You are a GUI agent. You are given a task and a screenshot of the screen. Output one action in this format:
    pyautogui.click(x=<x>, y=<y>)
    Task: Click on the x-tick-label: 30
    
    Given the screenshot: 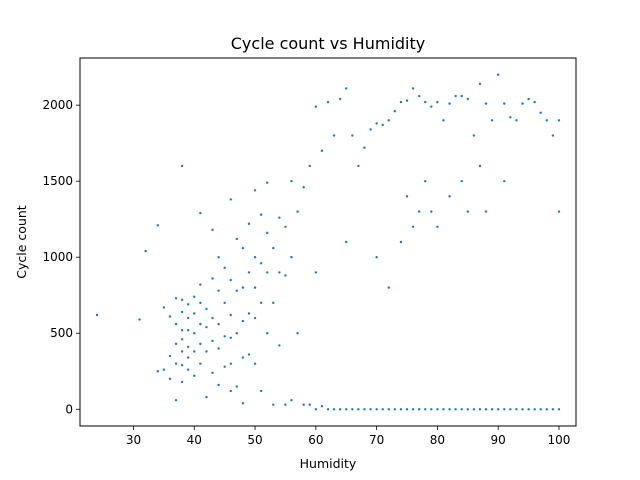 What is the action you would take?
    pyautogui.click(x=133, y=440)
    